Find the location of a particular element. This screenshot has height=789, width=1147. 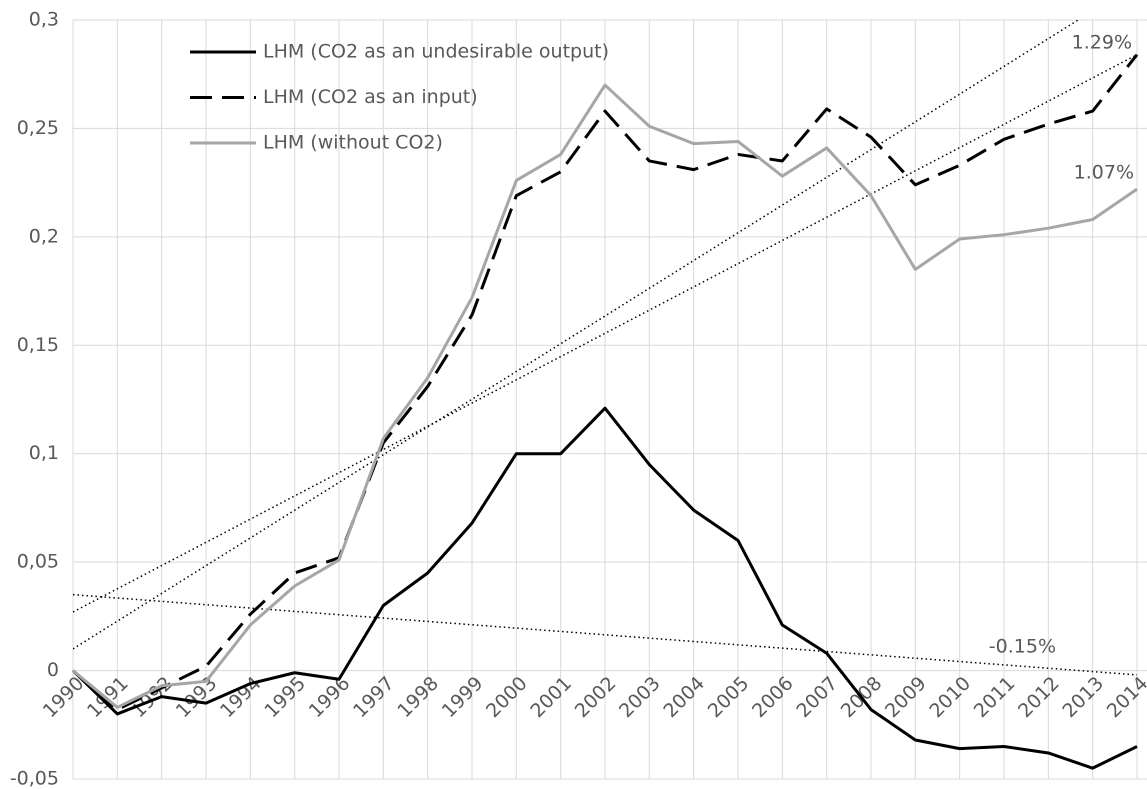

legend-label: LHM (CO2 as an input) is located at coordinates (370, 97).